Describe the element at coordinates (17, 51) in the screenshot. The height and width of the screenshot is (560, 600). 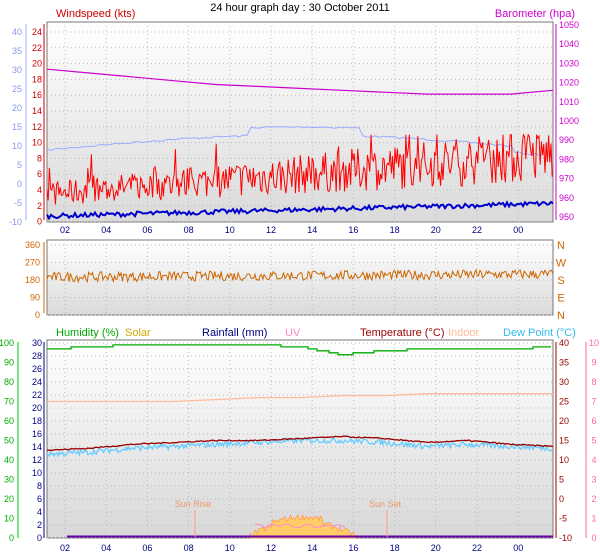
I see `wind-blue-tick-label: 35` at that location.